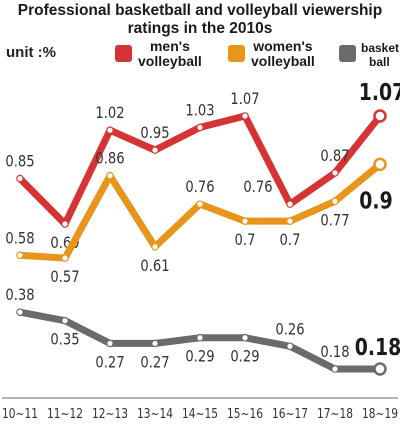 The height and width of the screenshot is (432, 400). Describe the element at coordinates (65, 413) in the screenshot. I see `x-tick-label: 11~12` at that location.